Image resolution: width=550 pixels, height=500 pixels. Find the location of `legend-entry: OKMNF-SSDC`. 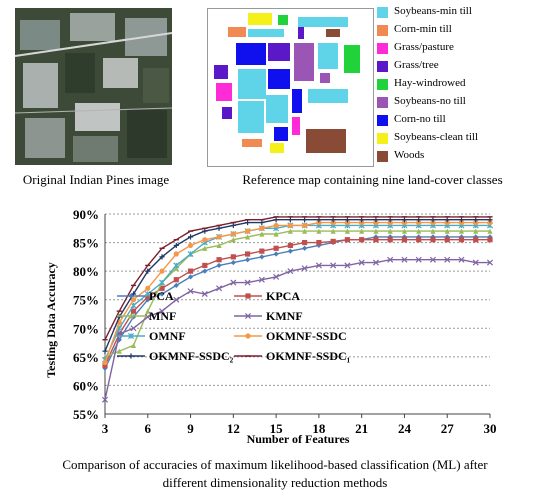

legend-entry: OKMNF-SSDC is located at coordinates (290, 336).